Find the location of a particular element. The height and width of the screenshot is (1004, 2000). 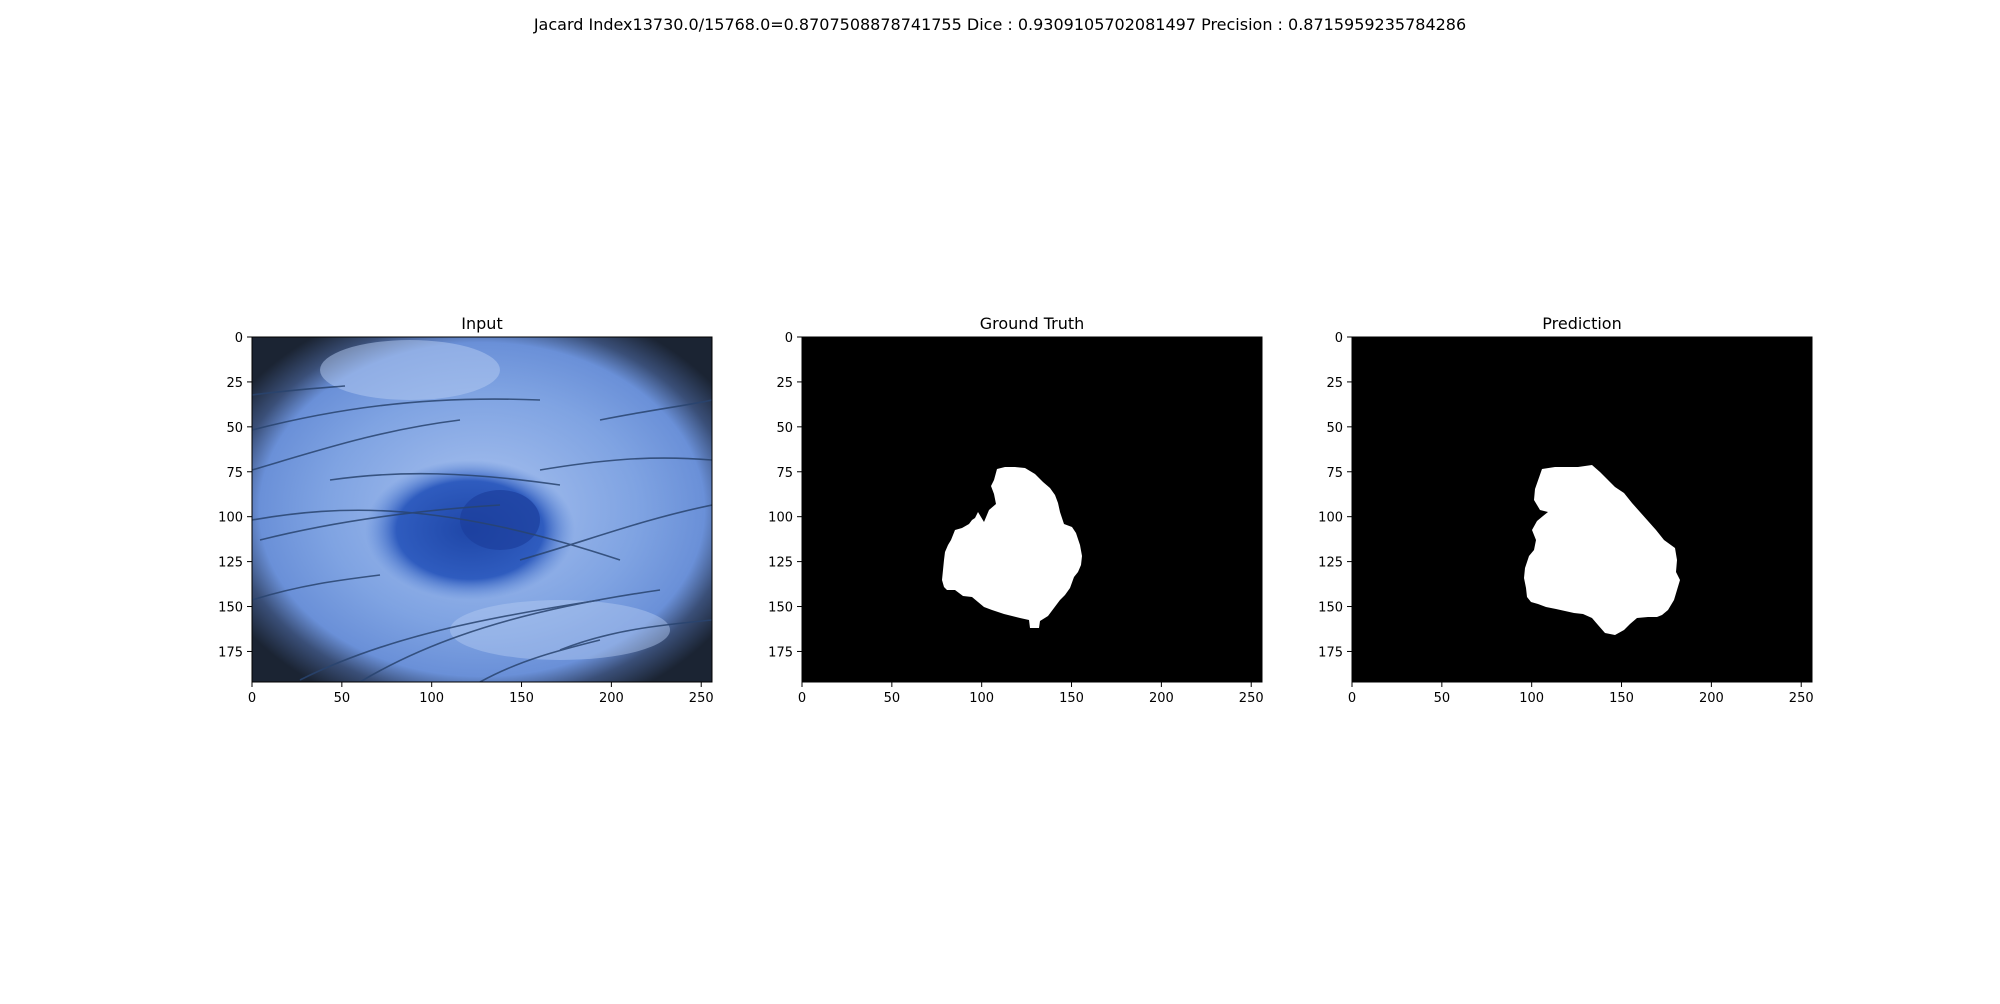

panel-ground-truth-title: Ground Truth is located at coordinates (1032, 323).